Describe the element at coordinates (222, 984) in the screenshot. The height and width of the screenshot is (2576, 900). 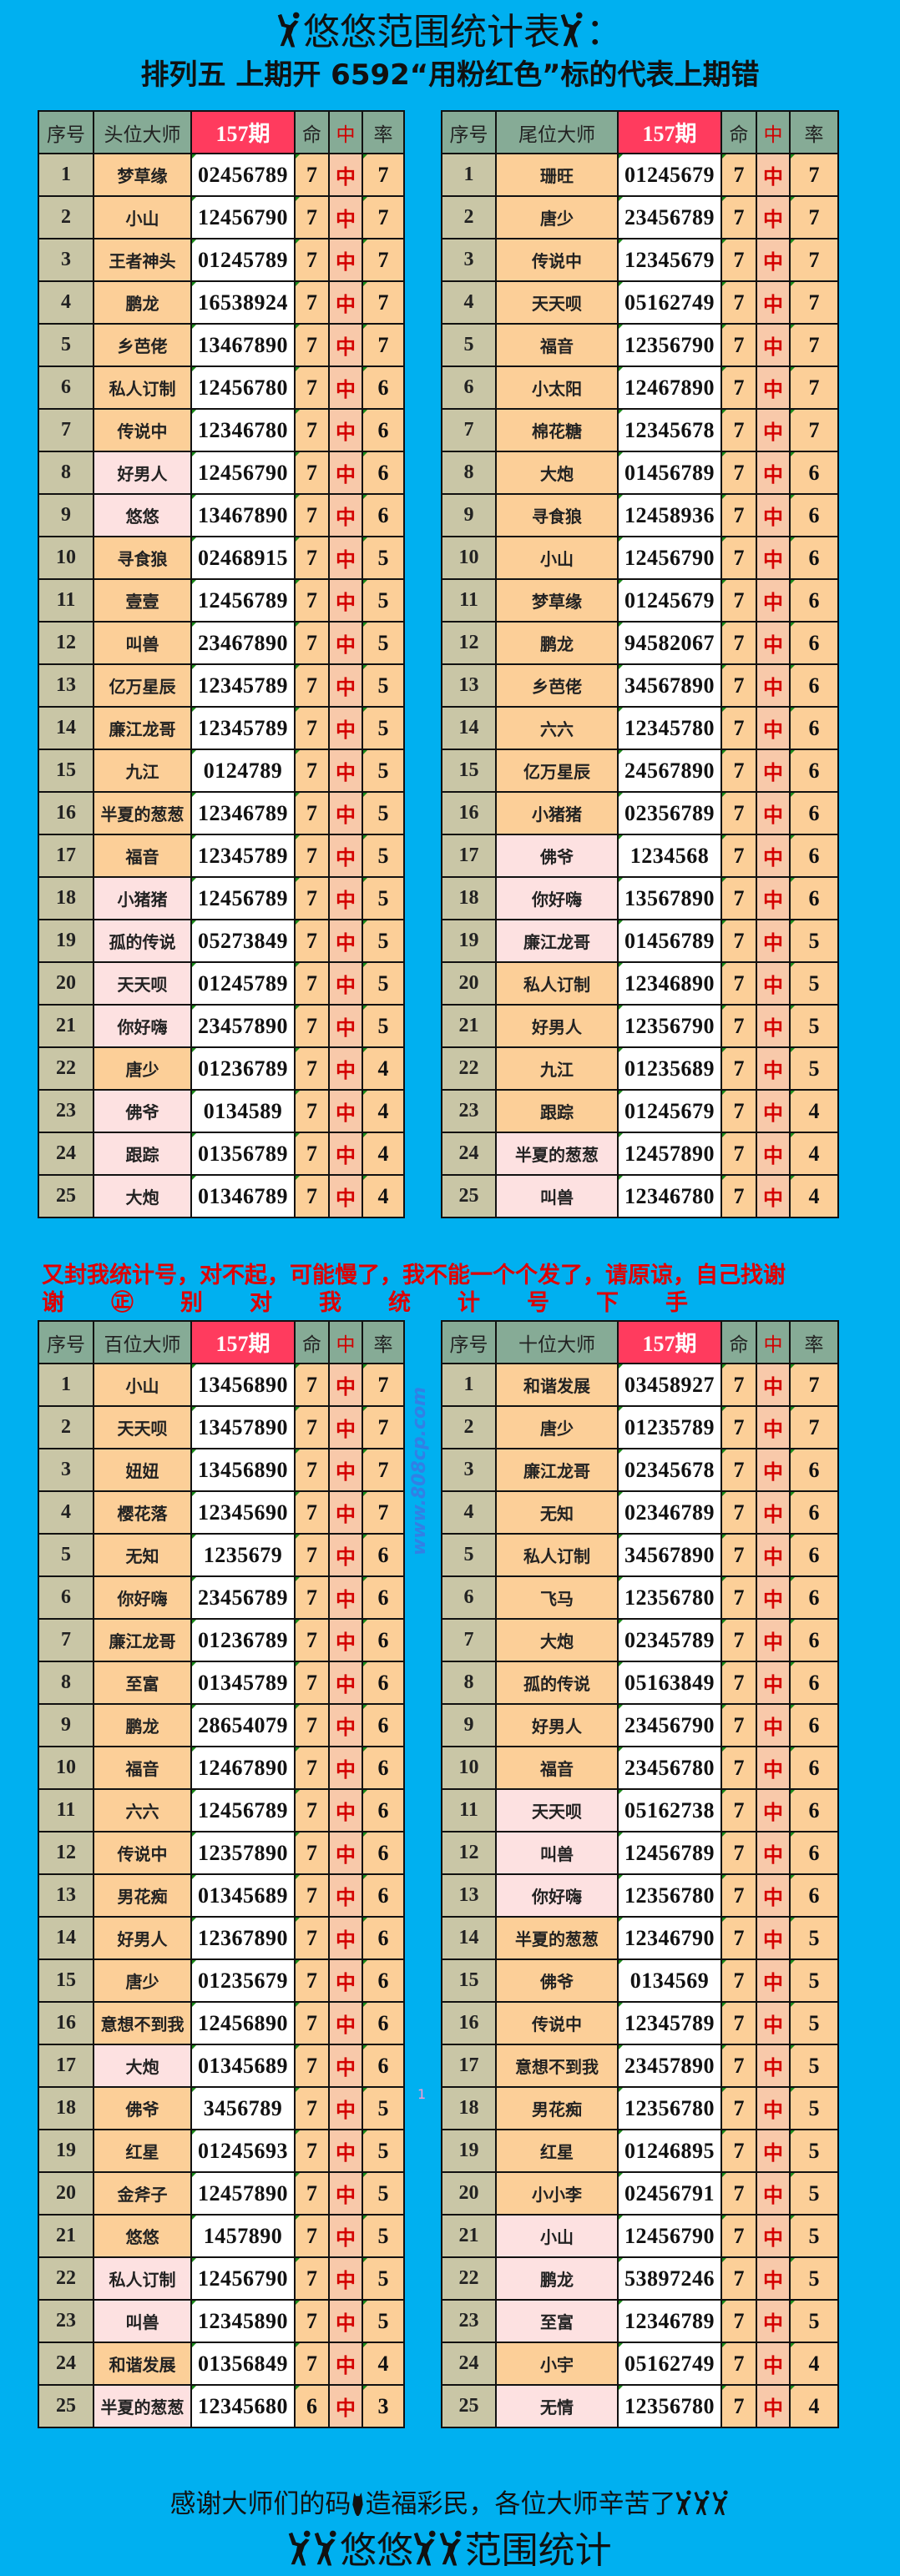
I see `table-row: 20 天天呗 01245789 7 中 5` at that location.